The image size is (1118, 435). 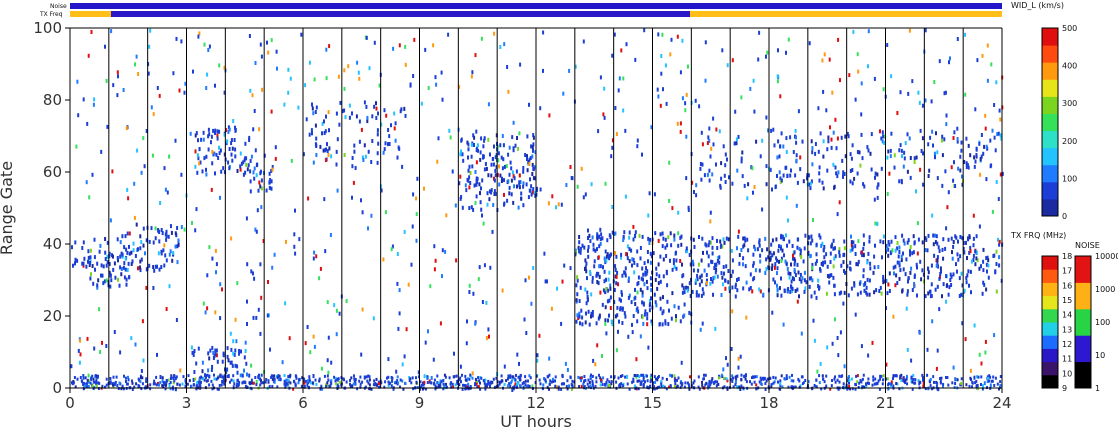 What do you see at coordinates (536, 6) in the screenshot?
I see `noise-bar` at bounding box center [536, 6].